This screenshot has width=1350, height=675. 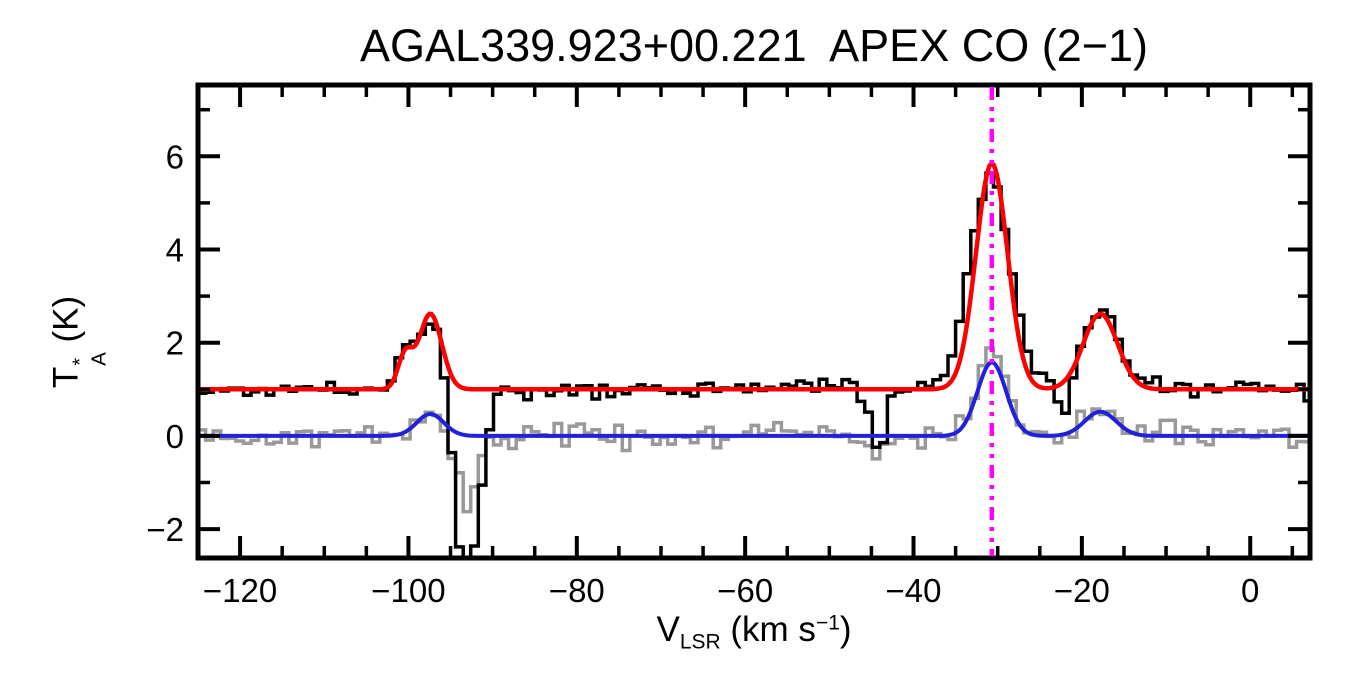 I want to click on gauss-fit, so click(x=754, y=399).